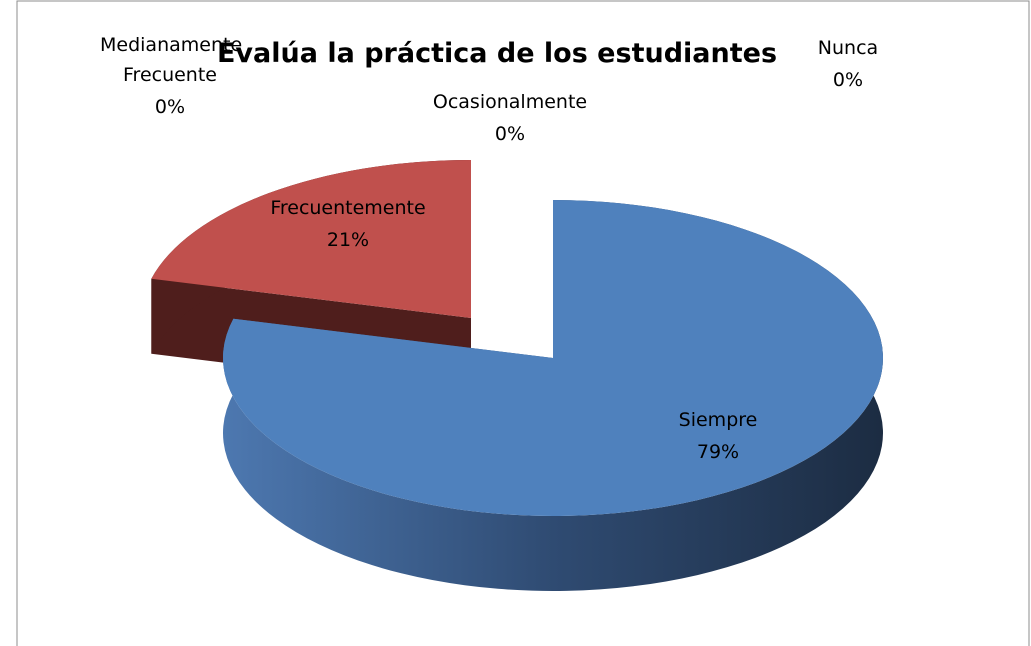  What do you see at coordinates (311, 239) in the screenshot?
I see `slice` at bounding box center [311, 239].